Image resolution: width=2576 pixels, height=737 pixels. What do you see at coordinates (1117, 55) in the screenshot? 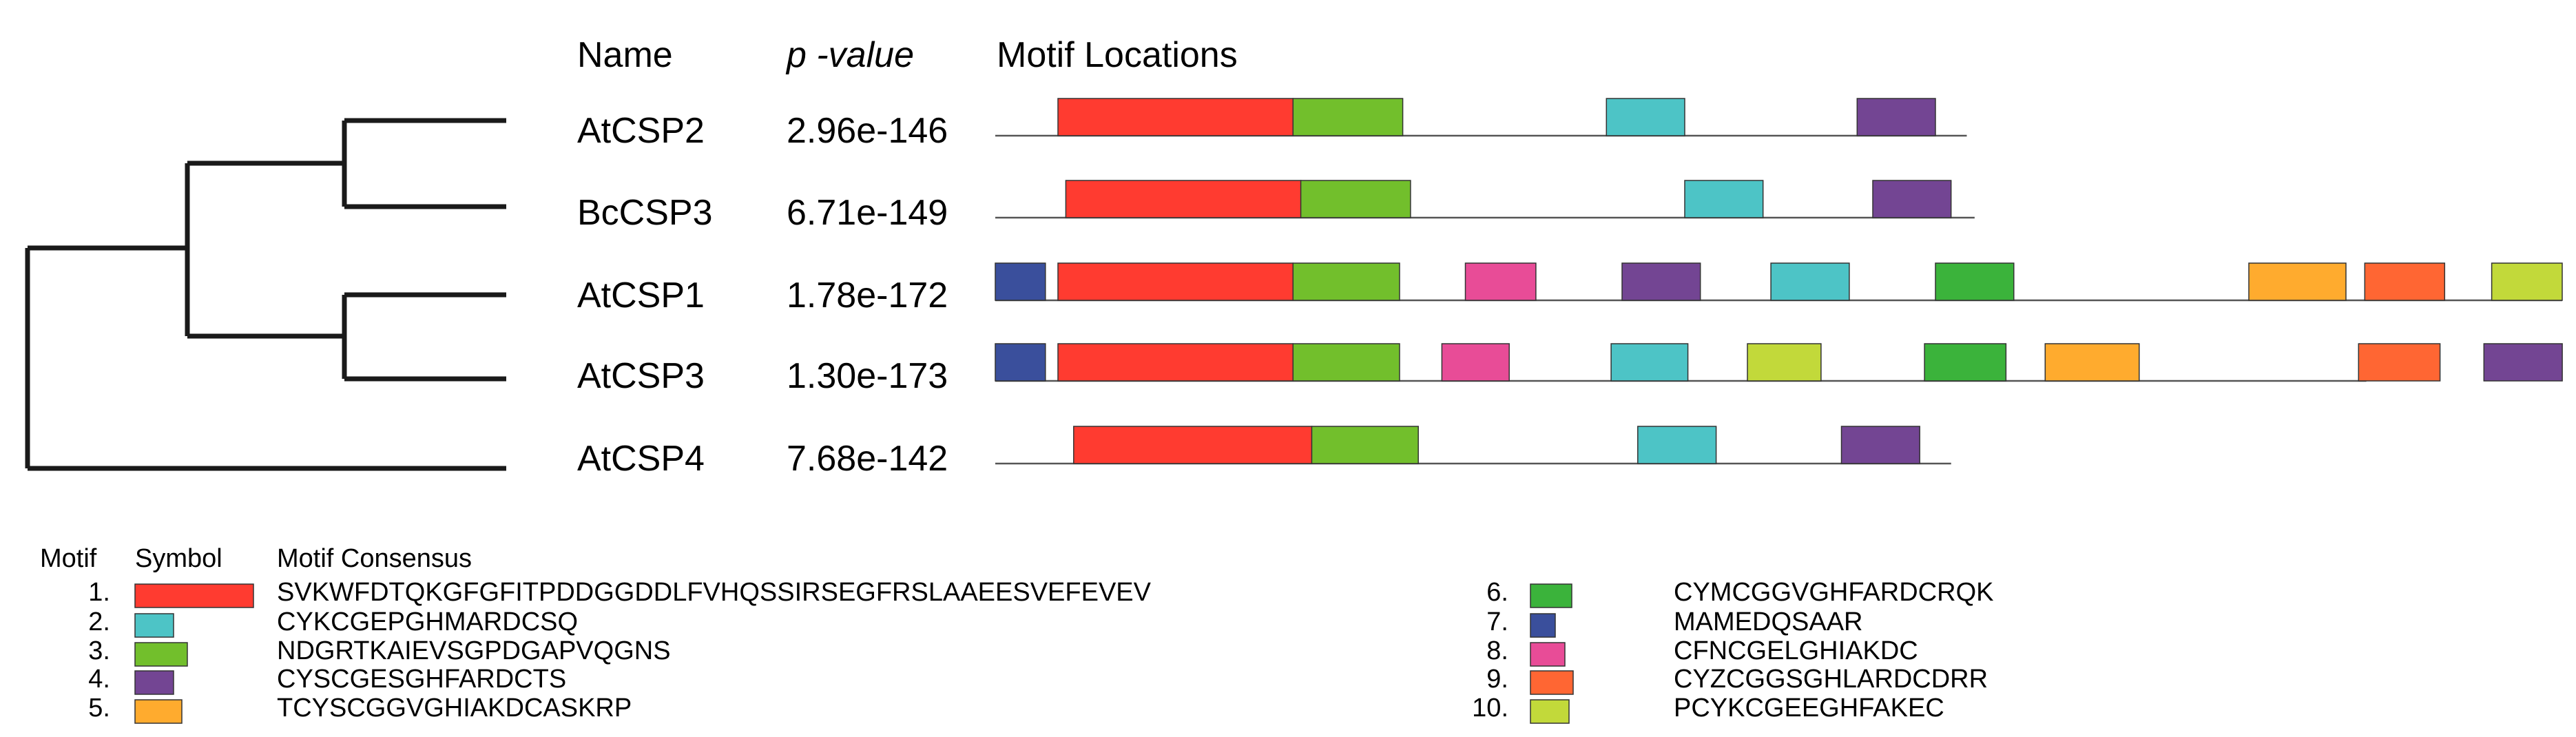
I see `header-motif-locations: Motif Locations` at bounding box center [1117, 55].